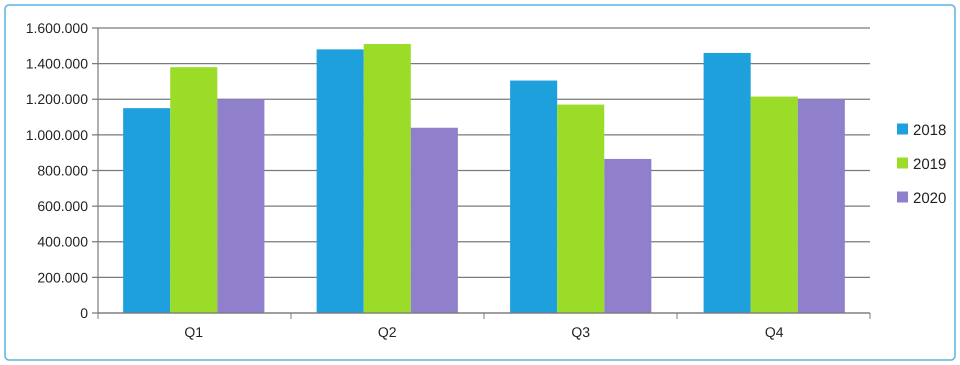 The height and width of the screenshot is (365, 960). Describe the element at coordinates (929, 130) in the screenshot. I see `legend-label: 2018` at that location.